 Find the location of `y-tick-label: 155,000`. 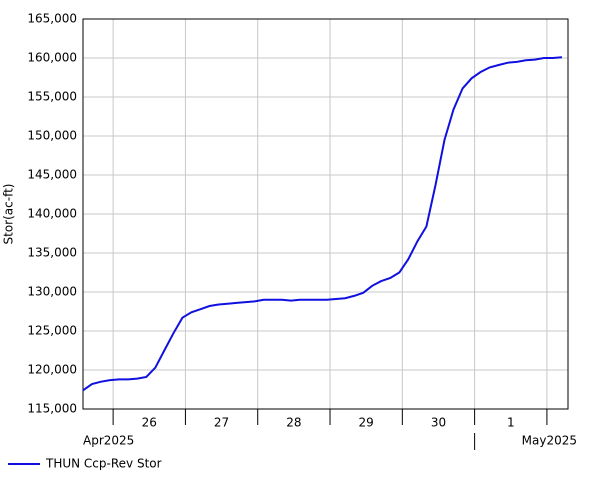

y-tick-label: 155,000 is located at coordinates (52, 97).